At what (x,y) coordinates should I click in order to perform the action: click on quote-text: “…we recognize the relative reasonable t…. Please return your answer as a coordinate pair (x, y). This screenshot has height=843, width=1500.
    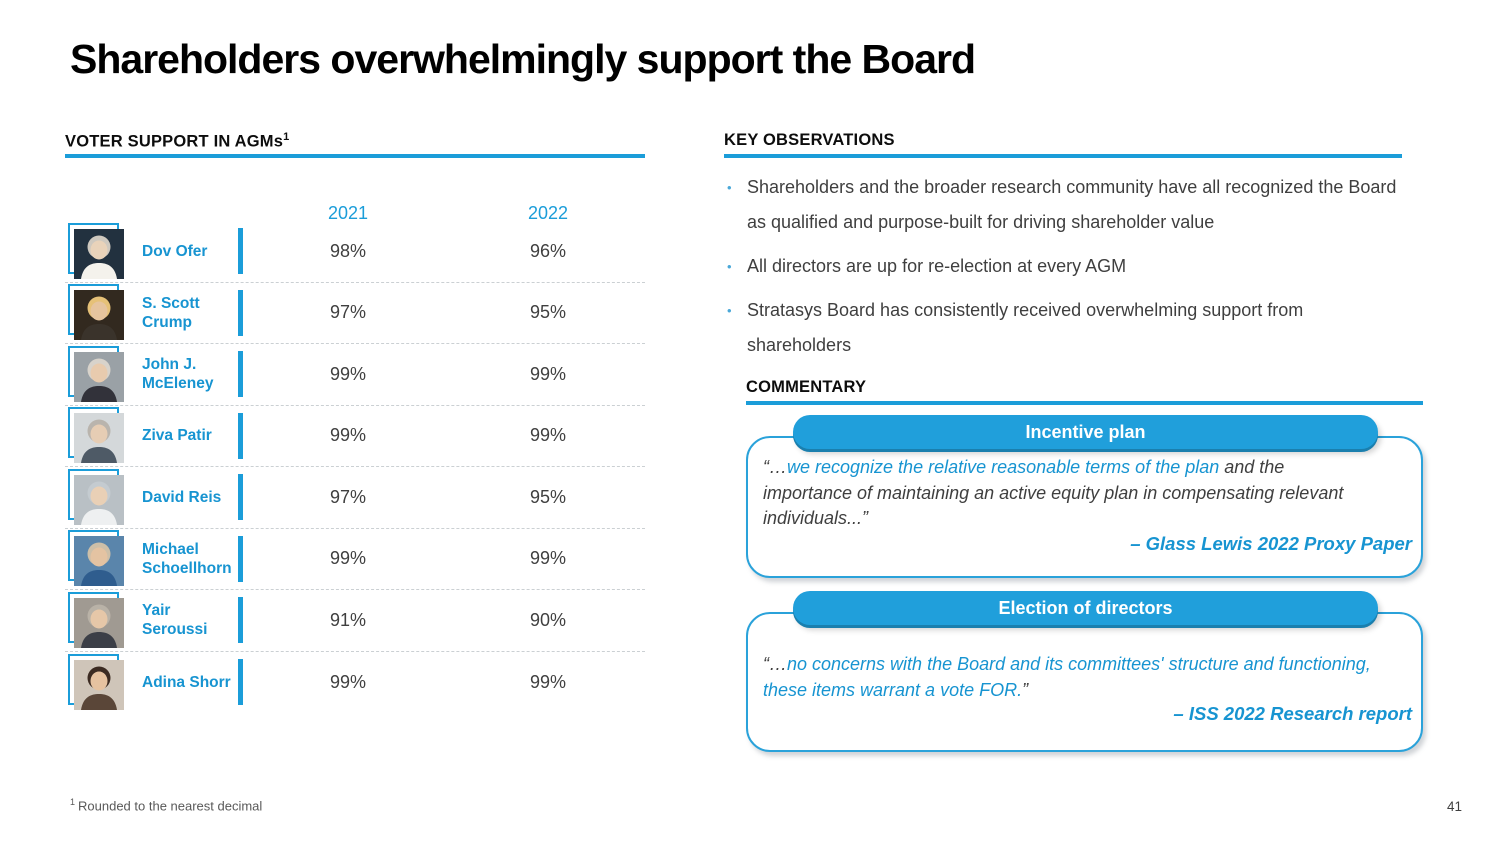
    Looking at the image, I should click on (1069, 493).